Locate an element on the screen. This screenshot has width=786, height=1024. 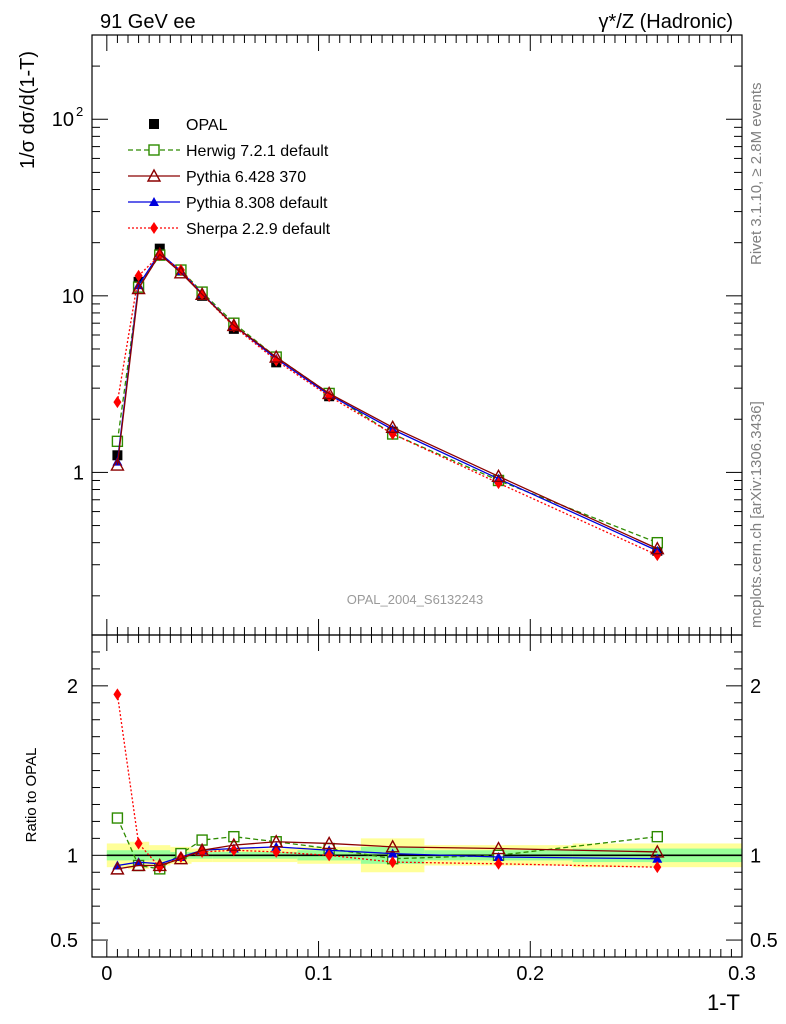
x-tick-label: 0.1 is located at coordinates (319, 974).